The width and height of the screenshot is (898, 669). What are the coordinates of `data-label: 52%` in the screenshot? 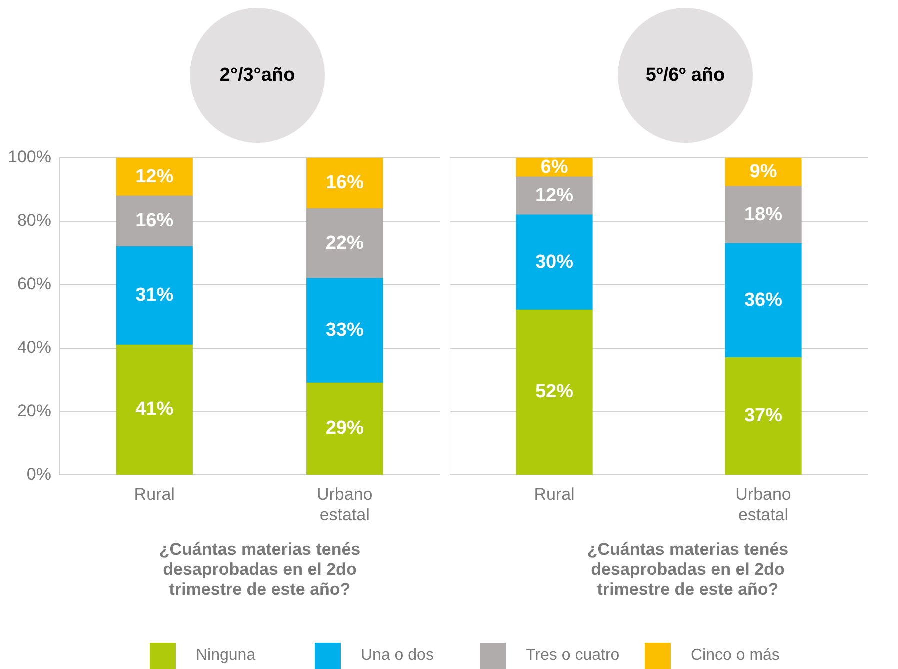 It's located at (554, 392).